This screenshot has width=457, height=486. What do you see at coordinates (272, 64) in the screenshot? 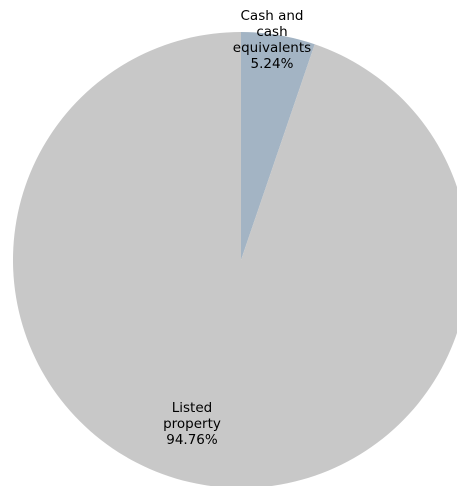
I see `pie-data-label-0-line-3: 5.24%` at bounding box center [272, 64].